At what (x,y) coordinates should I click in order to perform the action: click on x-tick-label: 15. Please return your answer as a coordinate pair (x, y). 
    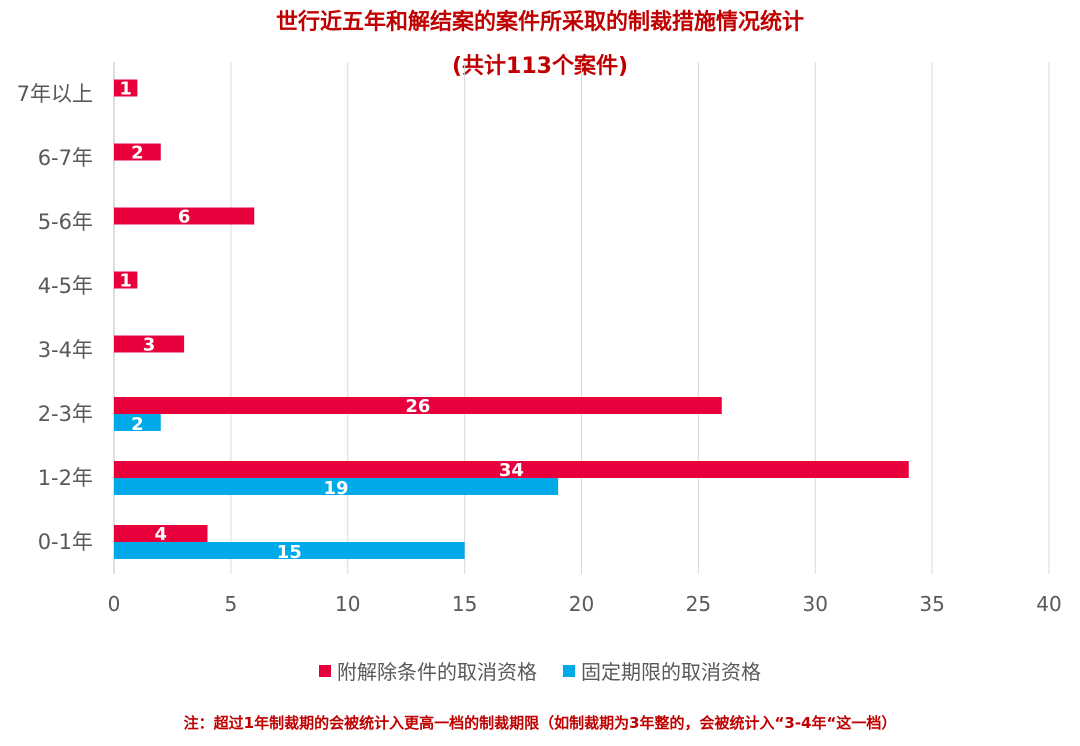
    Looking at the image, I should click on (464, 604).